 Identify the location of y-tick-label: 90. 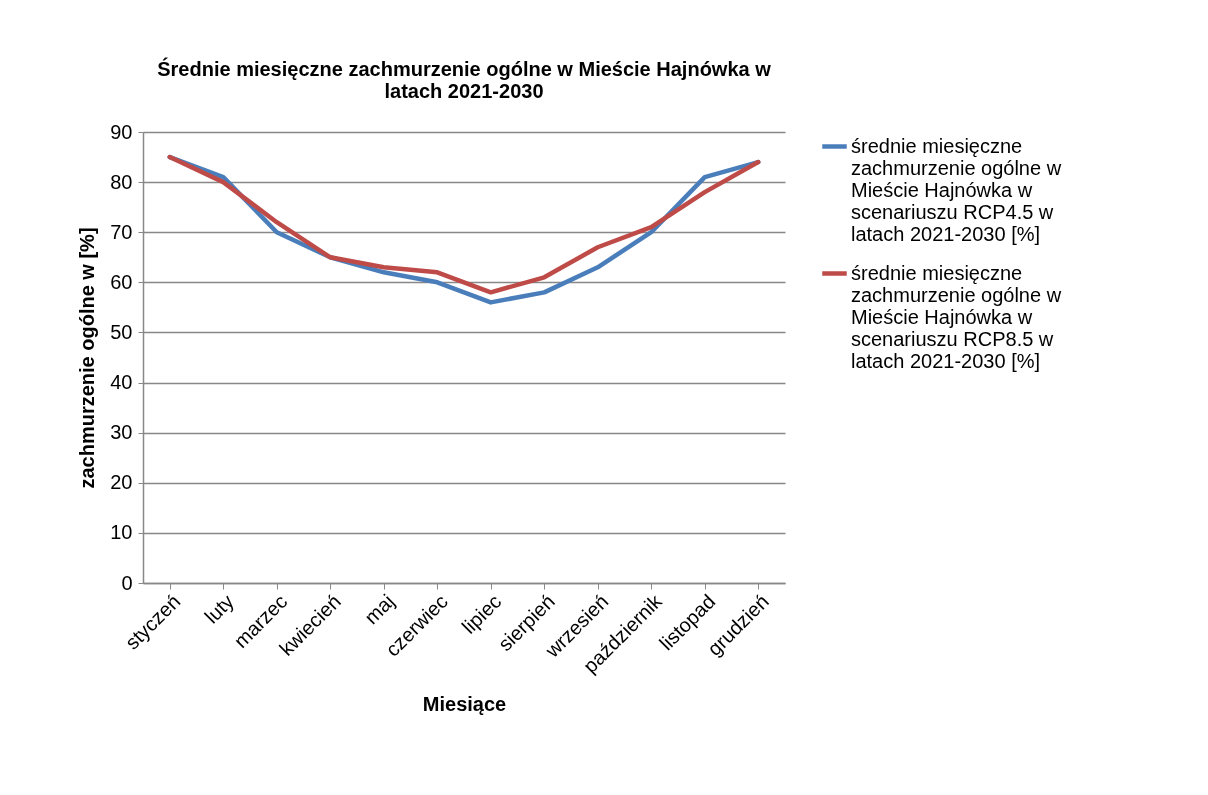
(121, 131).